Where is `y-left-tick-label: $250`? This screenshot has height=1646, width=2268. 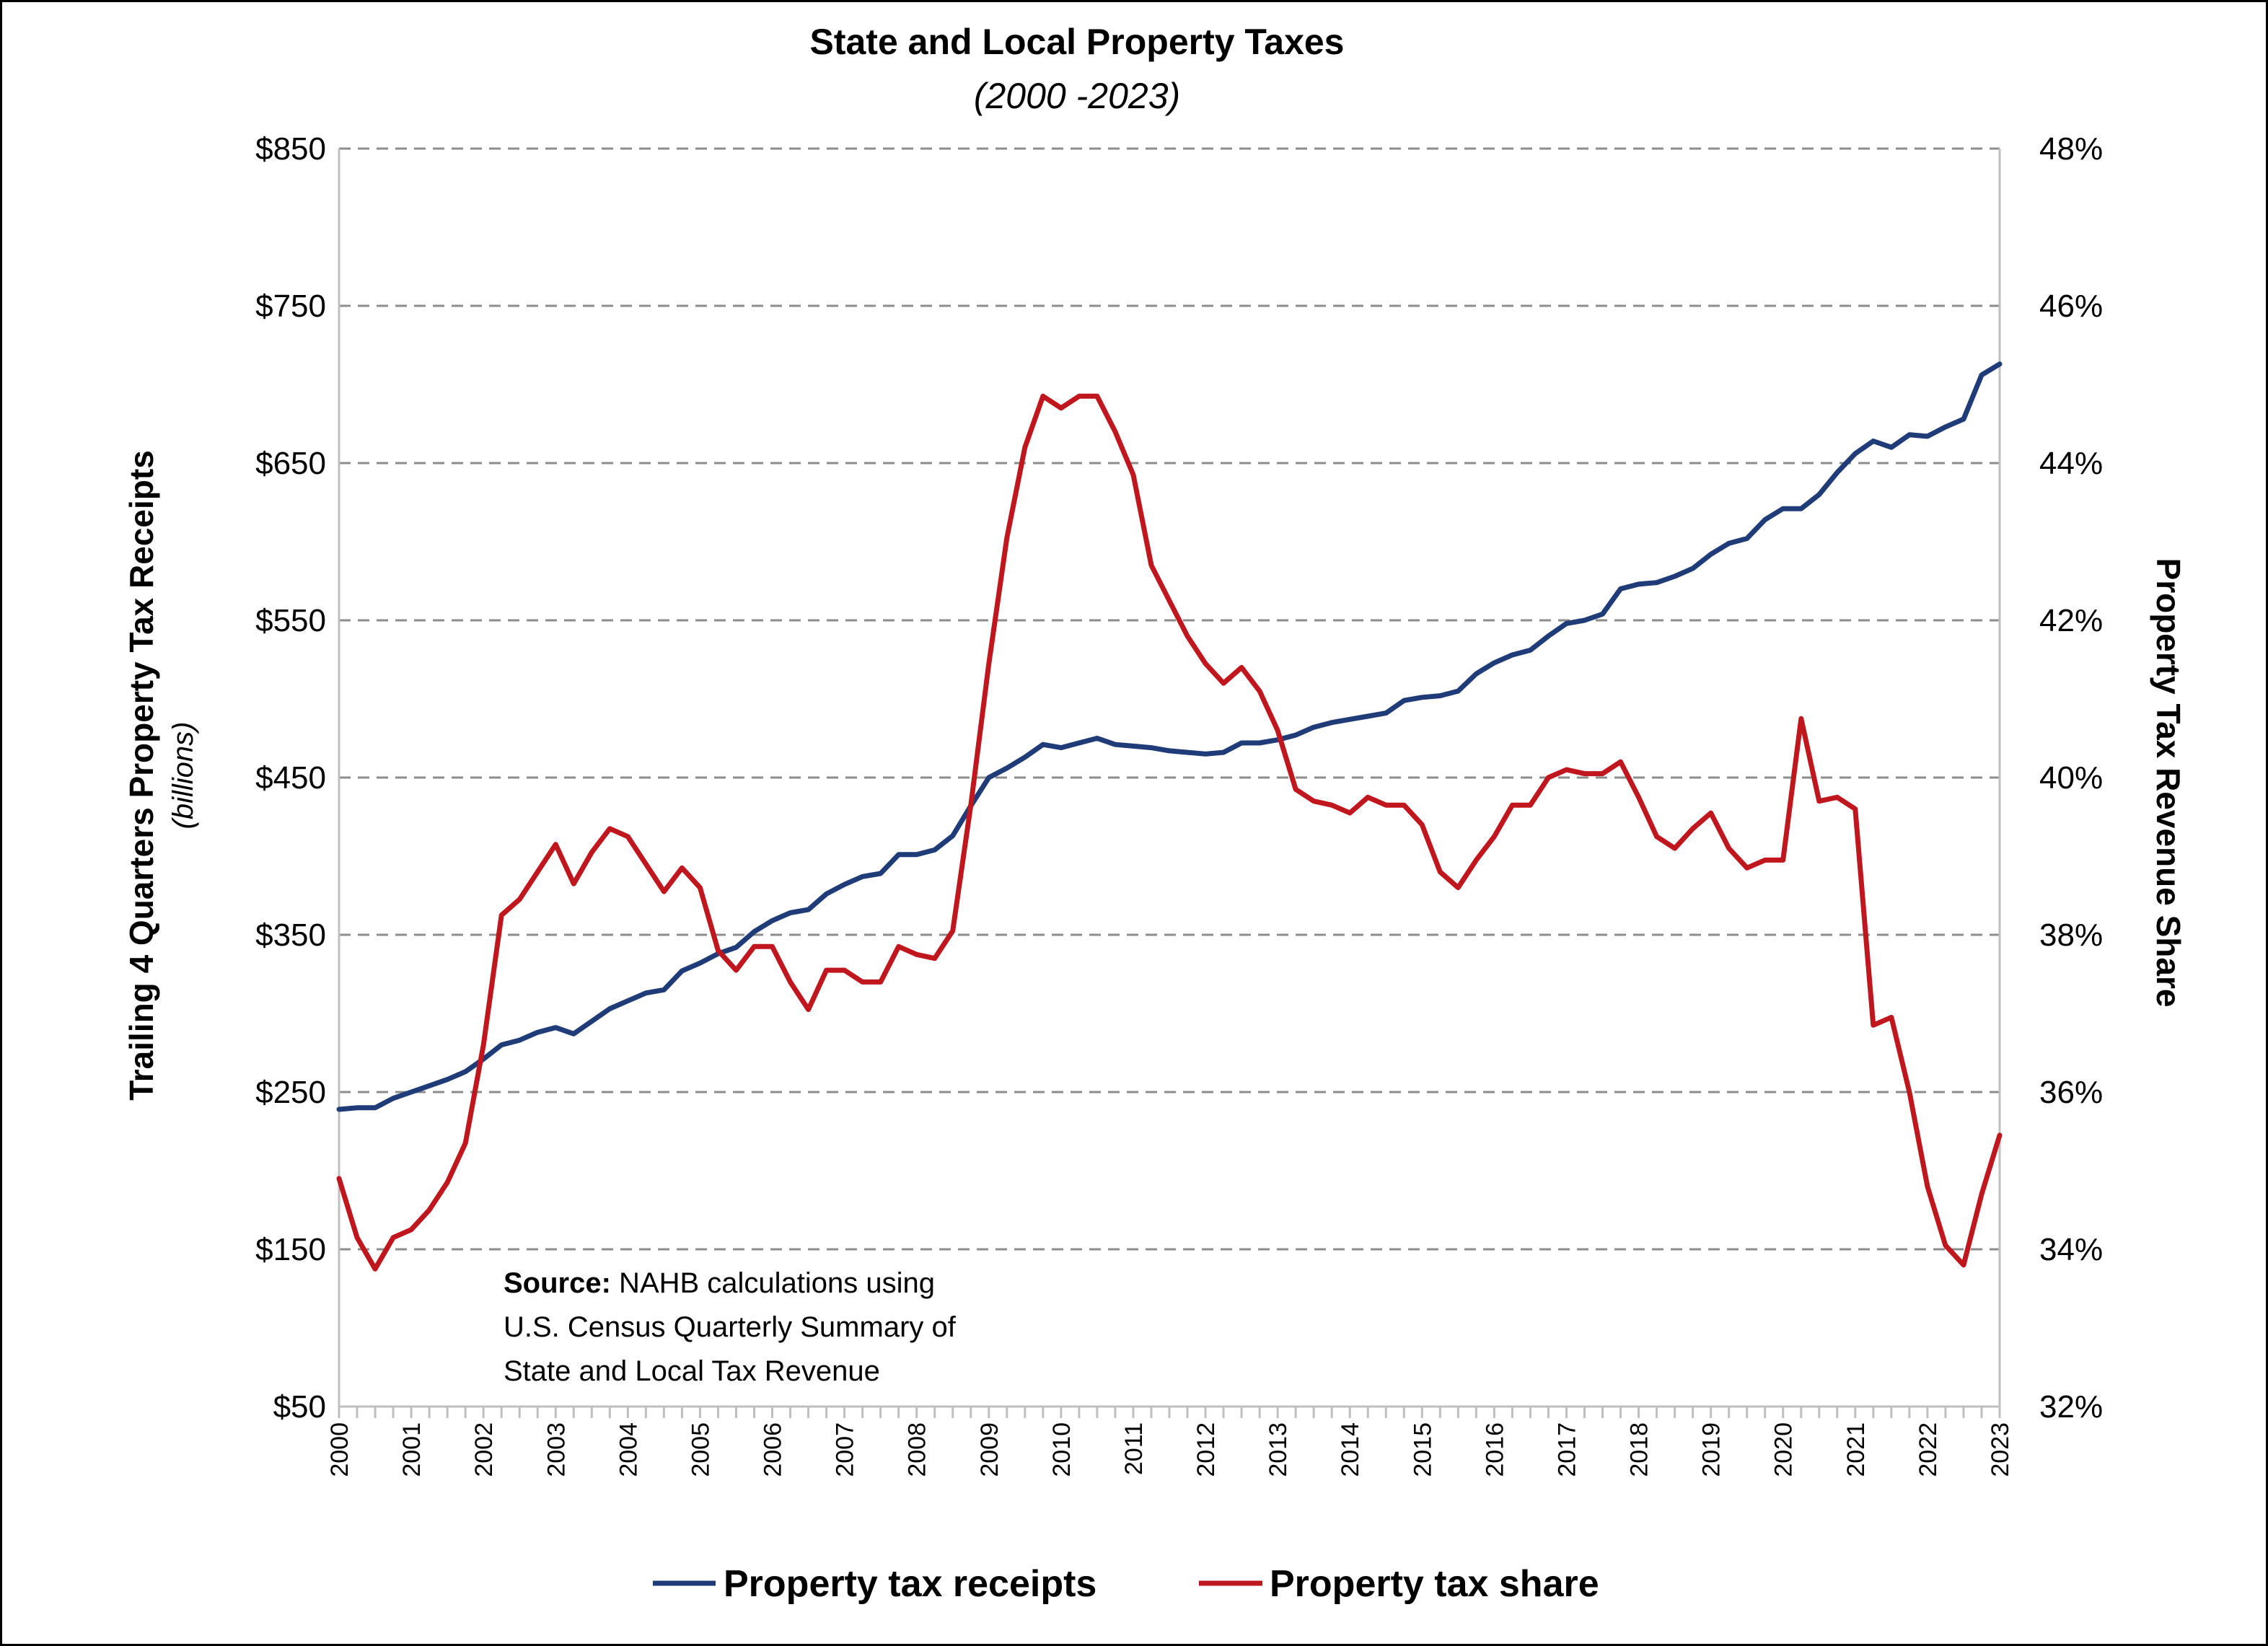
y-left-tick-label: $250 is located at coordinates (290, 1092).